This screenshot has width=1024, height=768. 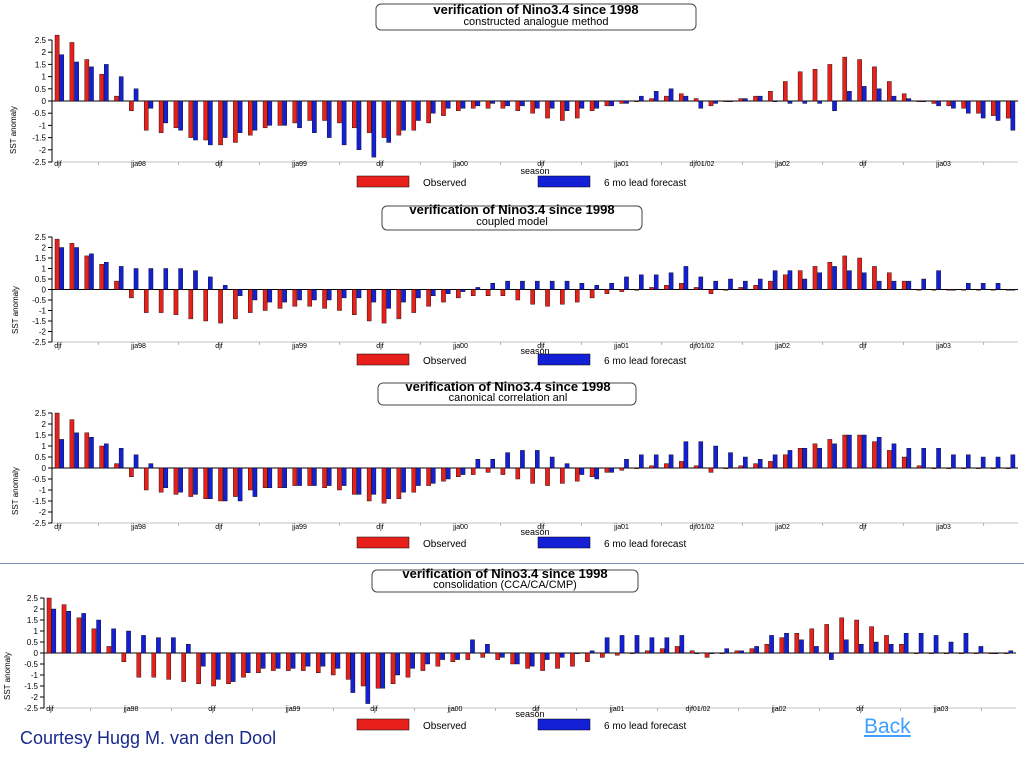 What do you see at coordinates (44, 446) in the screenshot?
I see `y-tick-label: 1` at bounding box center [44, 446].